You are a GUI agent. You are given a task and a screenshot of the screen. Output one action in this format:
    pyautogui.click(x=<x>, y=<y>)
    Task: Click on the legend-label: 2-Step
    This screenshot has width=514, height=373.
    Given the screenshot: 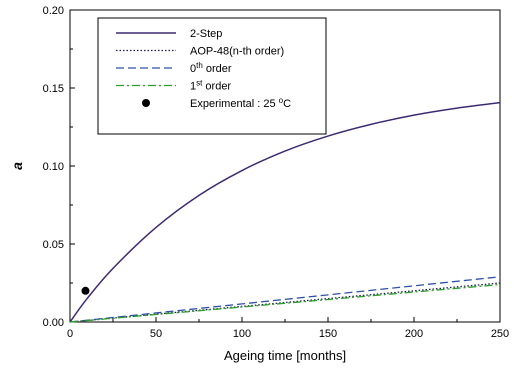 What is the action you would take?
    pyautogui.click(x=206, y=34)
    